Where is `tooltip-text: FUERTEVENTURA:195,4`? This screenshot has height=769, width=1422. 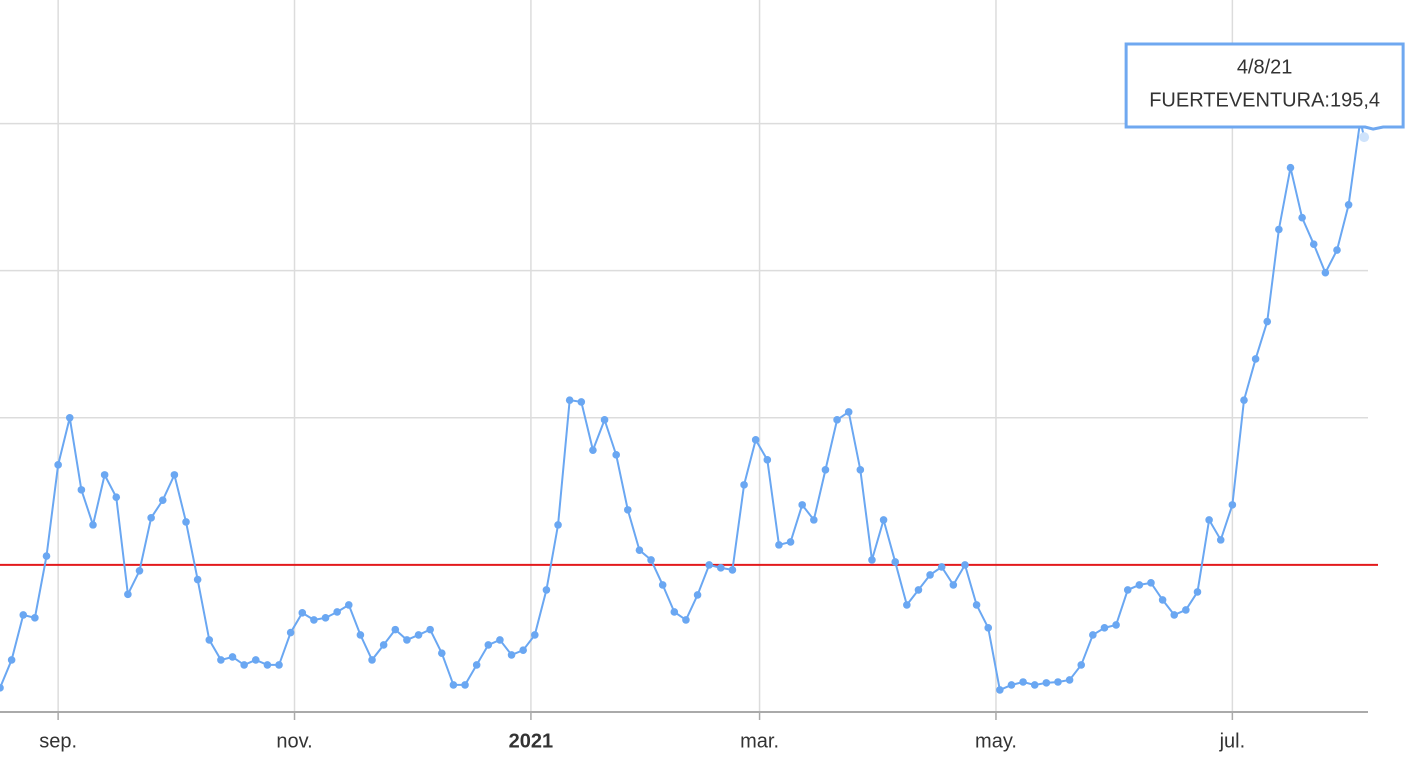 tooltip-text: FUERTEVENTURA:195,4 is located at coordinates (1264, 100).